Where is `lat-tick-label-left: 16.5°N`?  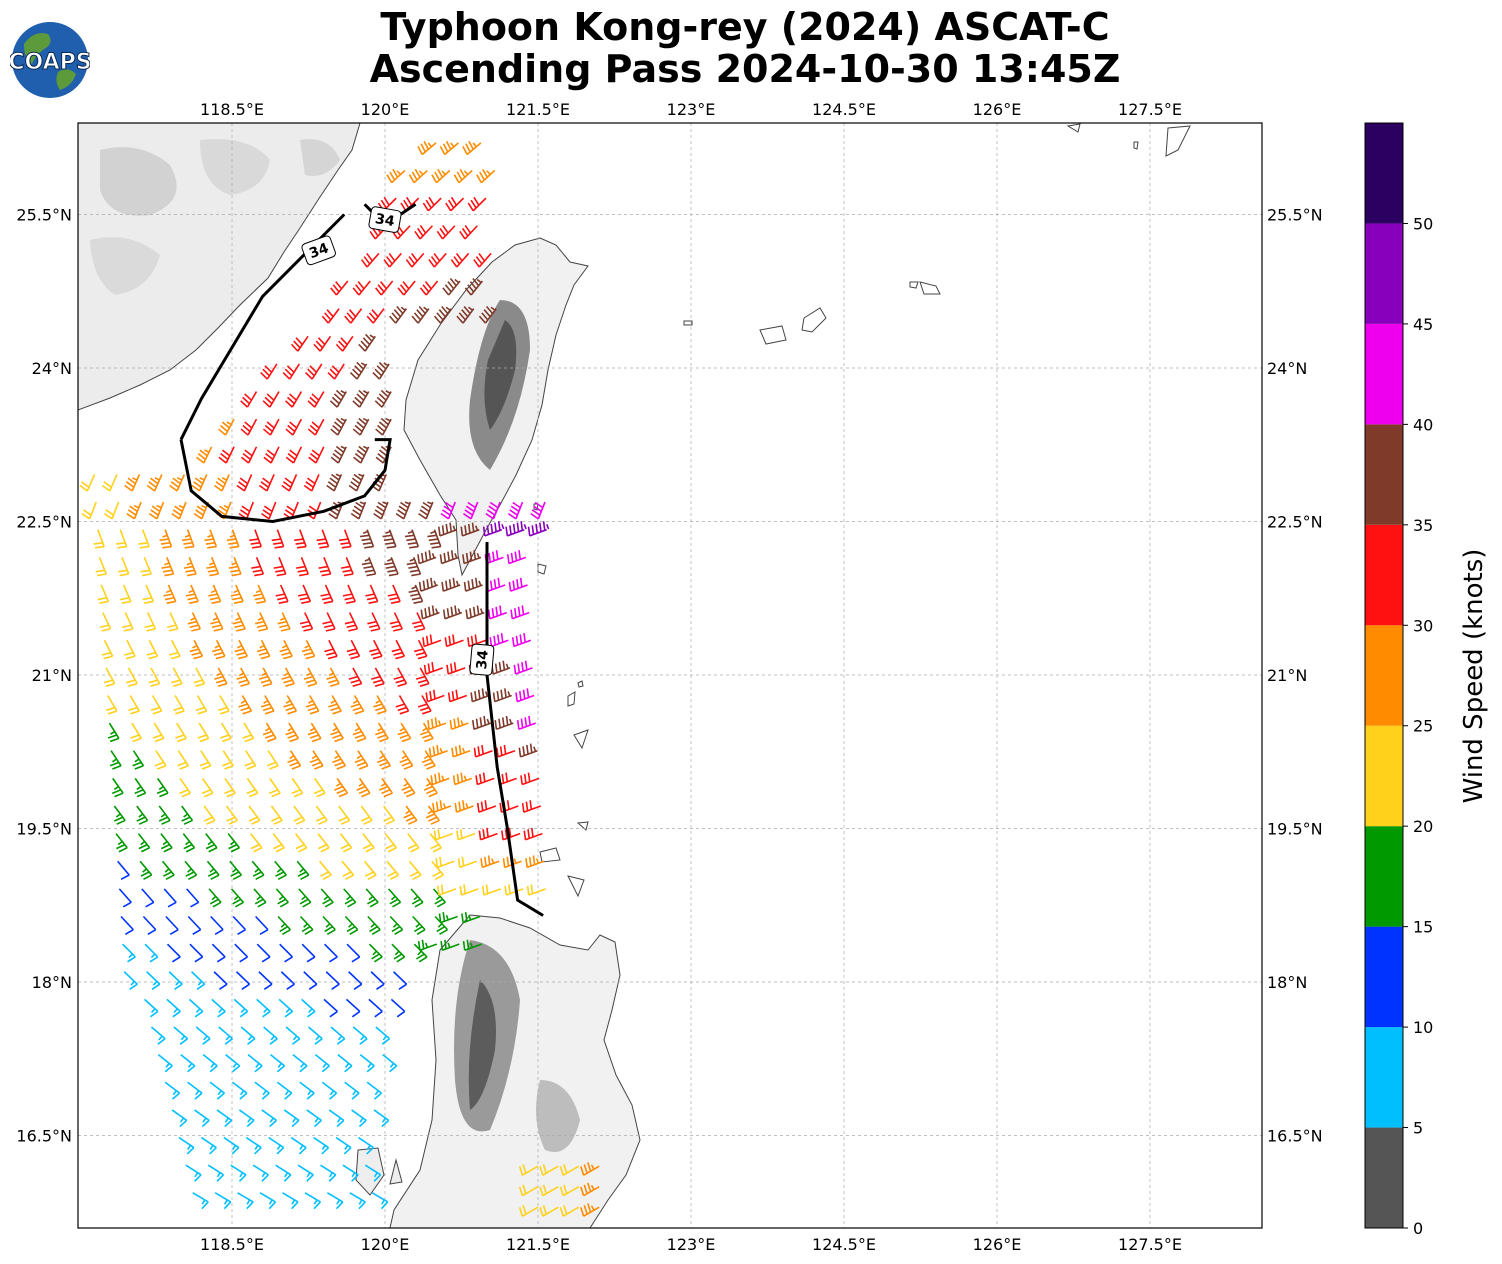
lat-tick-label-left: 16.5°N is located at coordinates (44, 1136).